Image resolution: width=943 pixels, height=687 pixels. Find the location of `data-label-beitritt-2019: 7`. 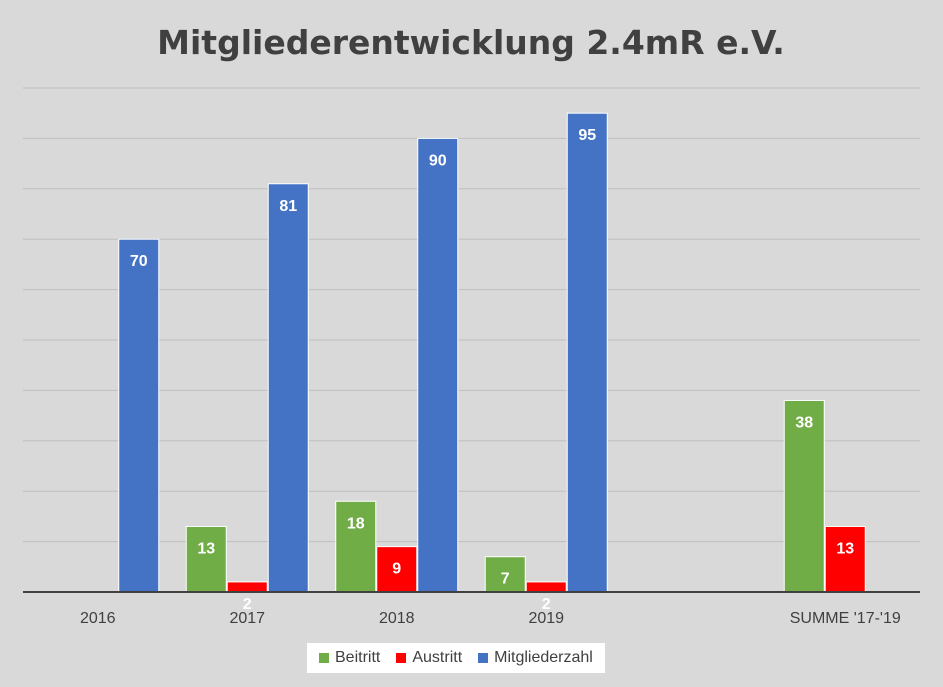

data-label-beitritt-2019: 7 is located at coordinates (505, 579).